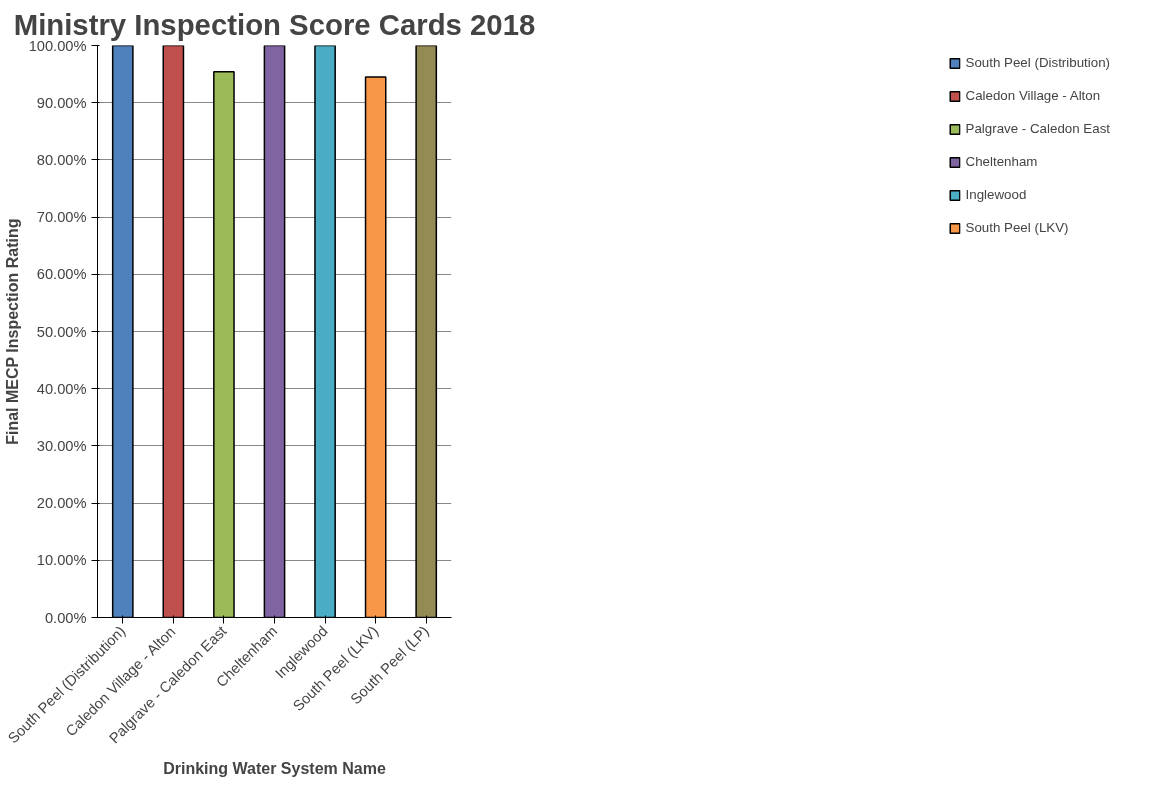 This screenshot has width=1160, height=808. I want to click on y-tick-label: 70.00%, so click(61, 217).